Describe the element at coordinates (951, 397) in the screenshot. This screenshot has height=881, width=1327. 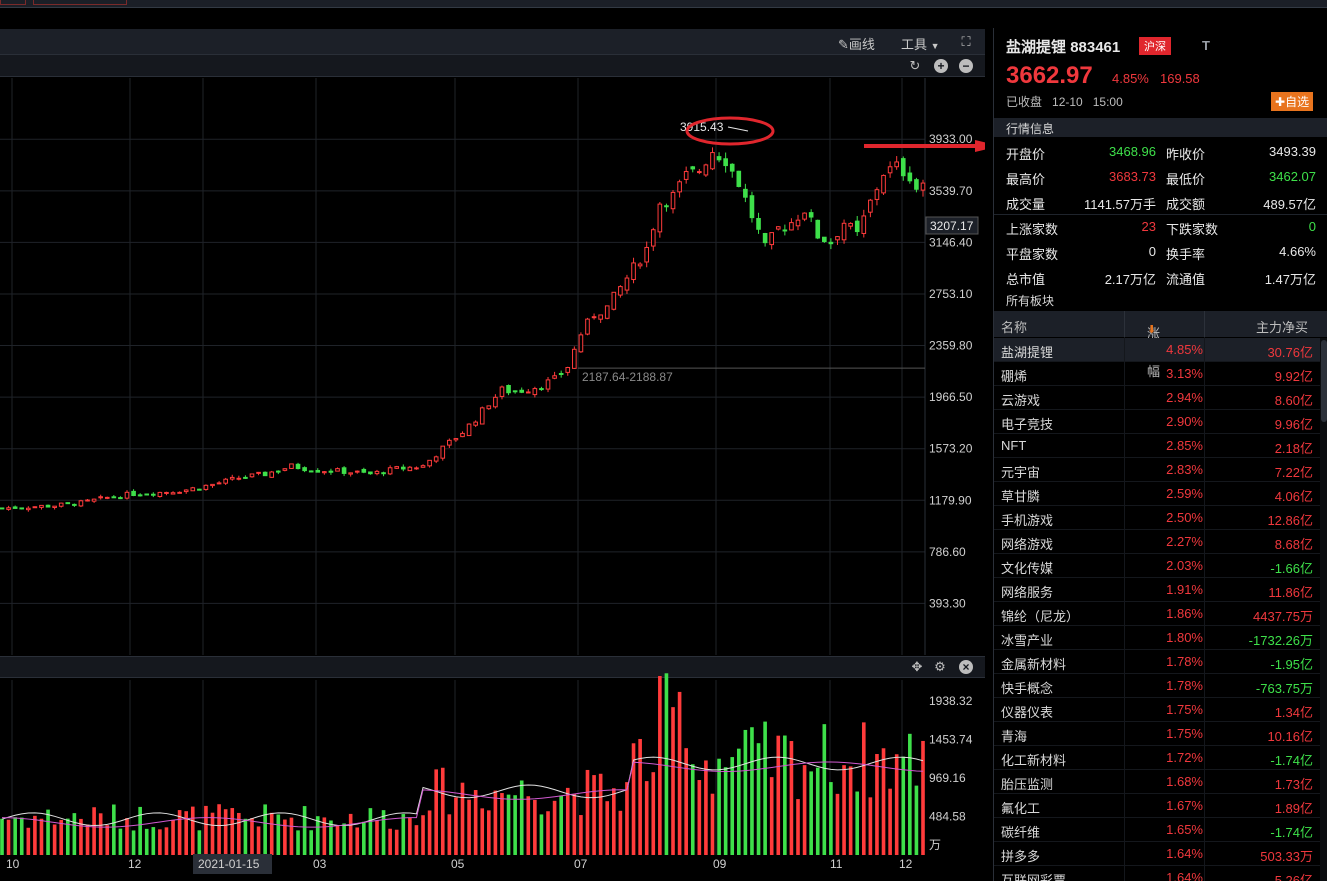
I see `price-tick-label: 1966.50` at that location.